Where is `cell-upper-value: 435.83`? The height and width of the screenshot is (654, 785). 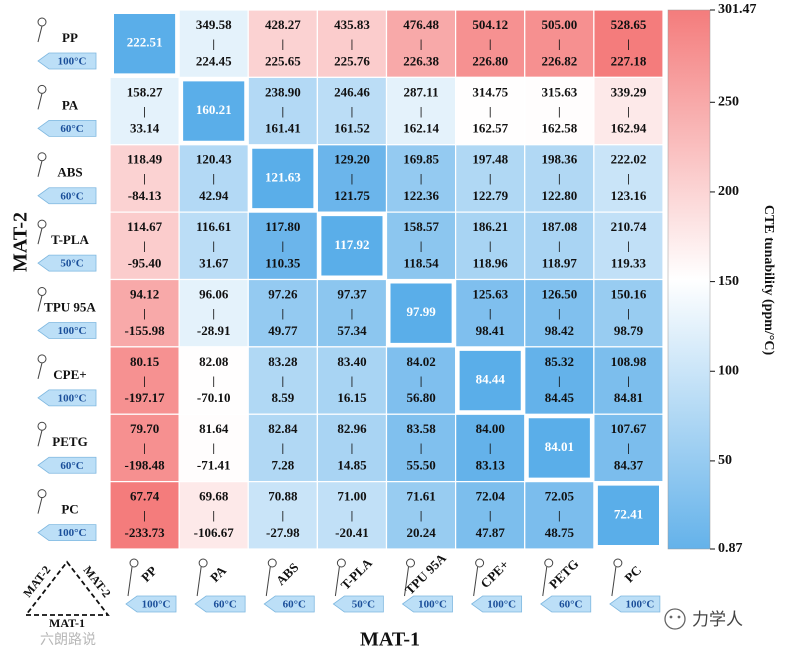 cell-upper-value: 435.83 is located at coordinates (352, 24).